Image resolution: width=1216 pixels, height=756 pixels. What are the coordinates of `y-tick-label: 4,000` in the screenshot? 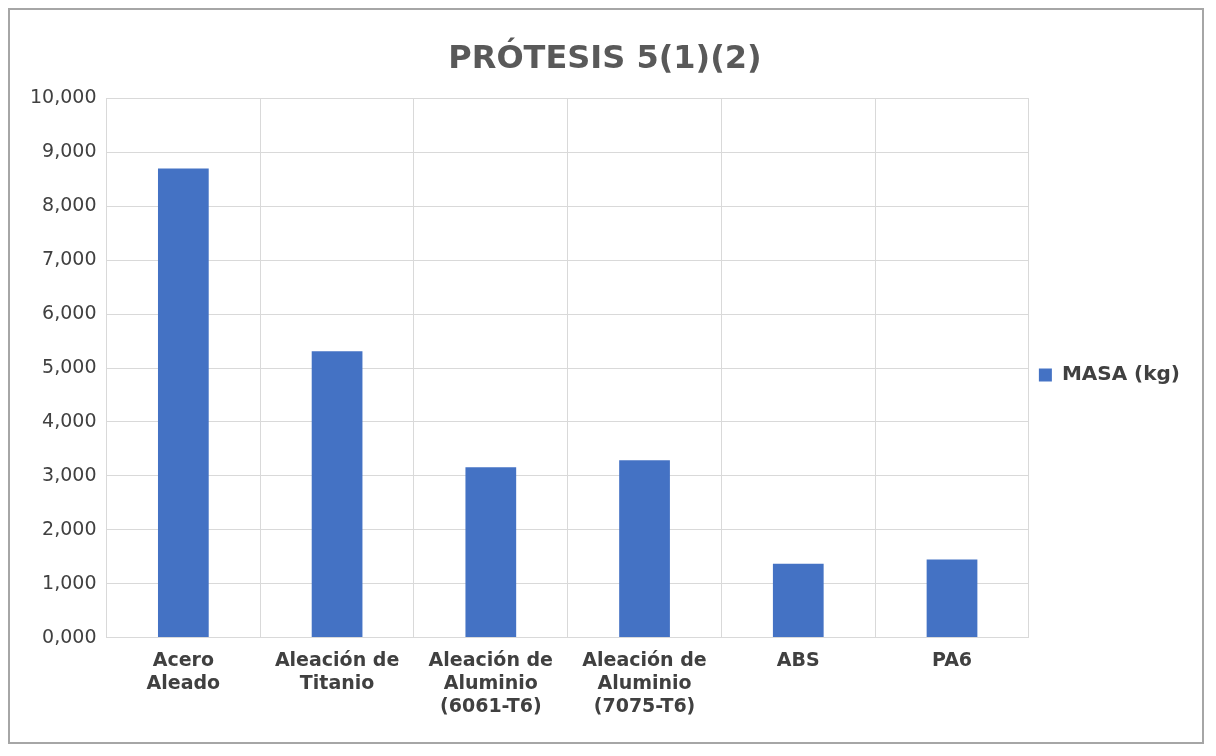 It's located at (69, 419).